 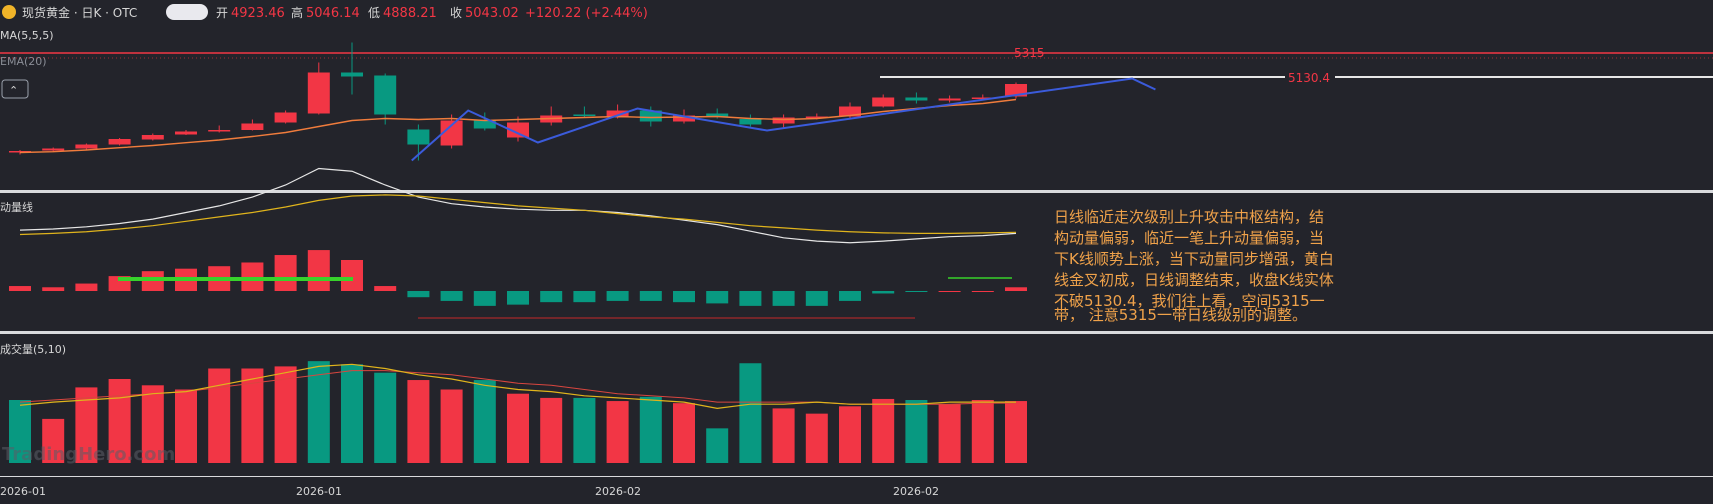 What do you see at coordinates (916, 491) in the screenshot?
I see `x-tick-4: 2026-02` at bounding box center [916, 491].